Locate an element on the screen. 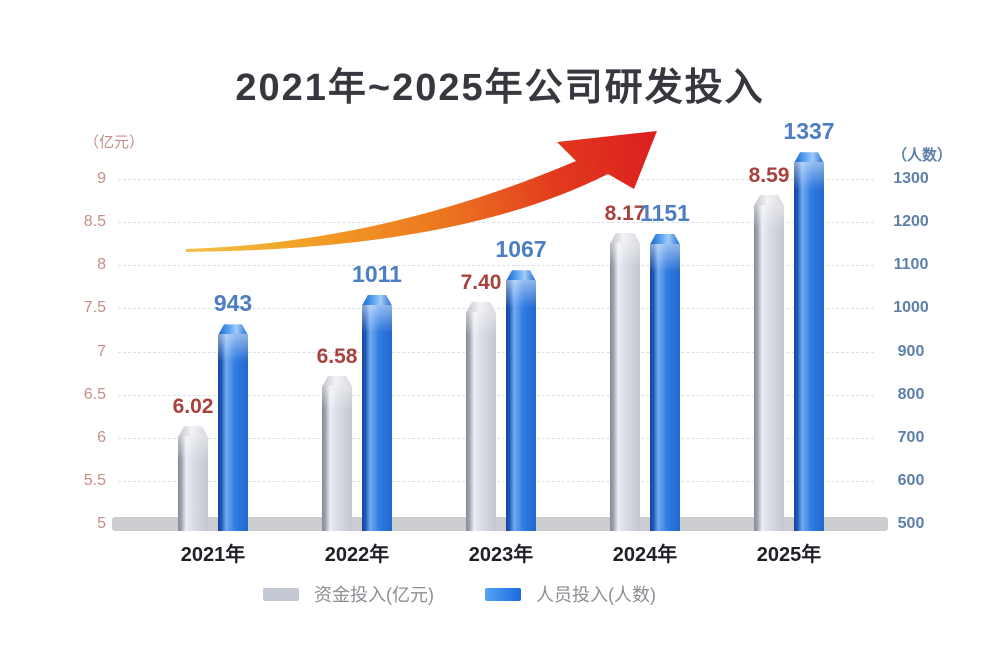 The width and height of the screenshot is (1000, 651). bar-headcount-2024年 is located at coordinates (665, 382).